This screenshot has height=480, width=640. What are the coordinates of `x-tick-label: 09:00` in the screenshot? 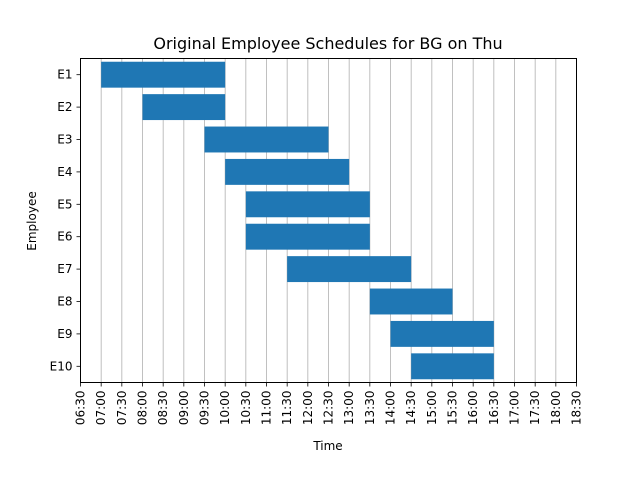 It's located at (184, 408).